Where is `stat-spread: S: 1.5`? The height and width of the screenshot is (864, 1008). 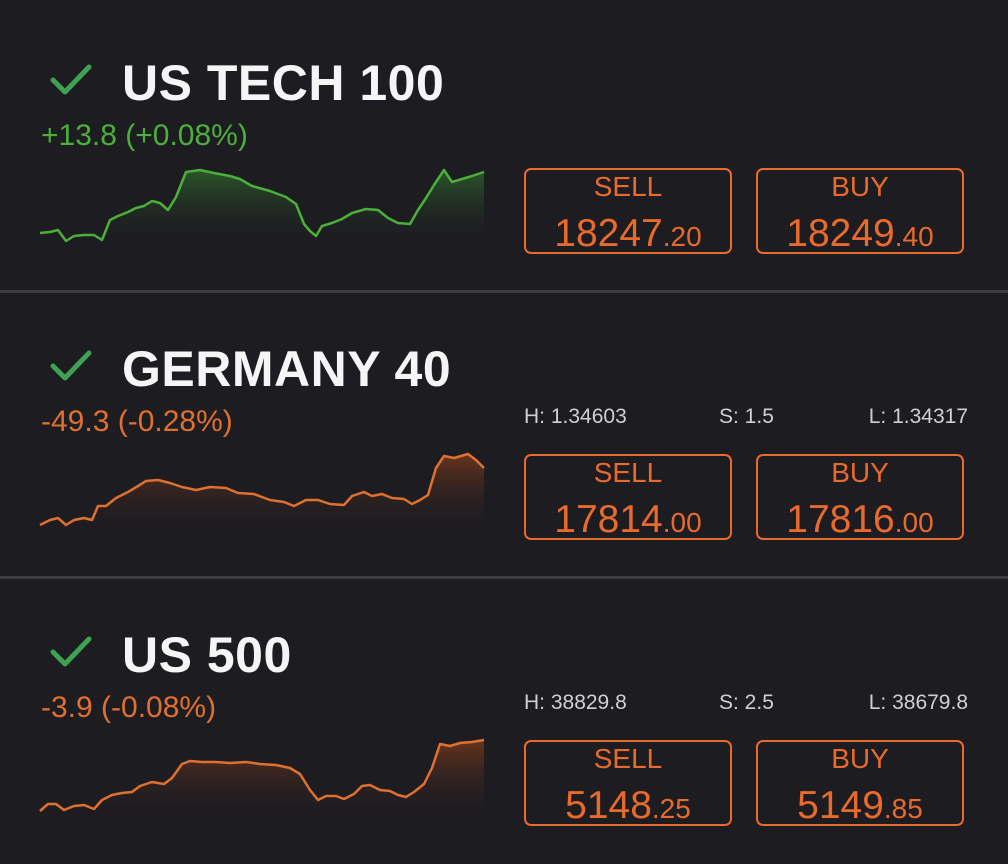 stat-spread: S: 1.5 is located at coordinates (746, 416).